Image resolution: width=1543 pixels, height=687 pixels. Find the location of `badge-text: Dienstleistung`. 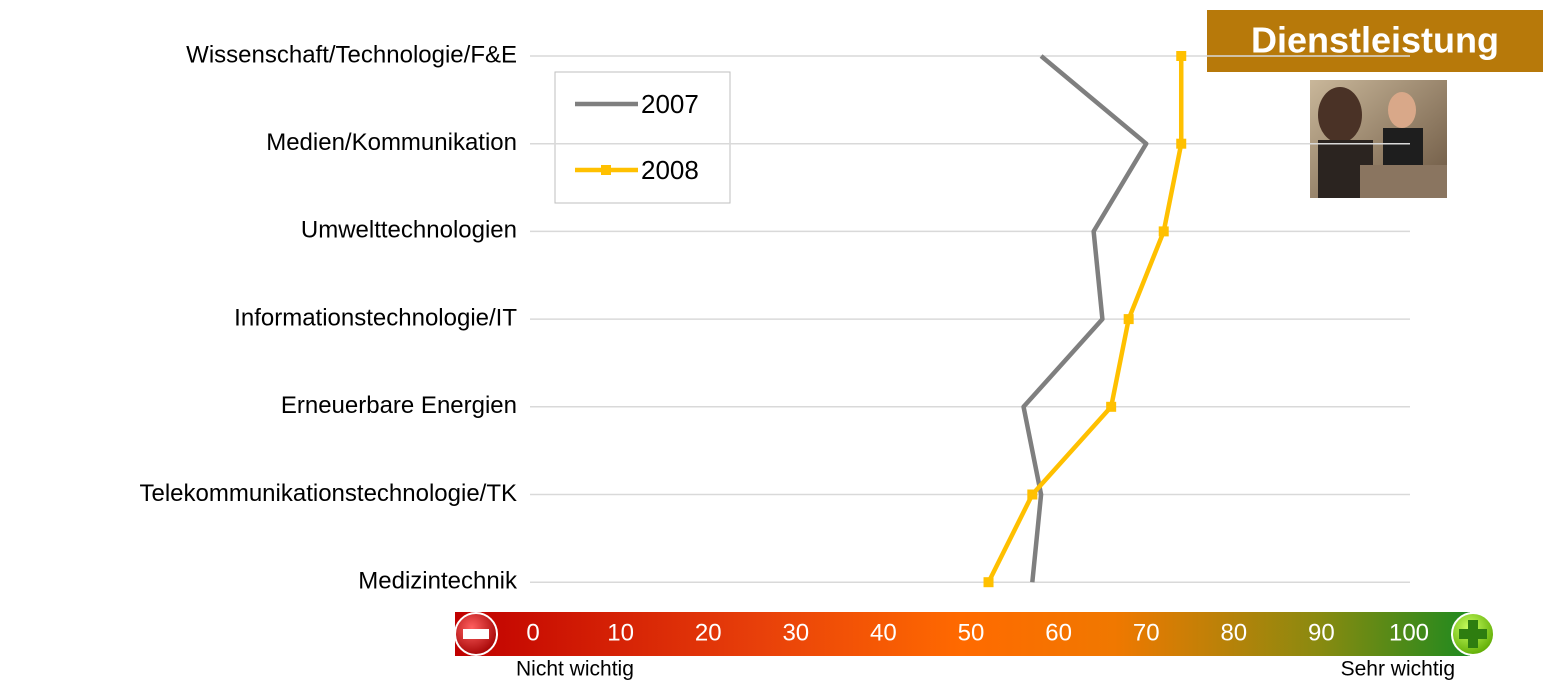

badge-text: Dienstleistung is located at coordinates (1375, 40).